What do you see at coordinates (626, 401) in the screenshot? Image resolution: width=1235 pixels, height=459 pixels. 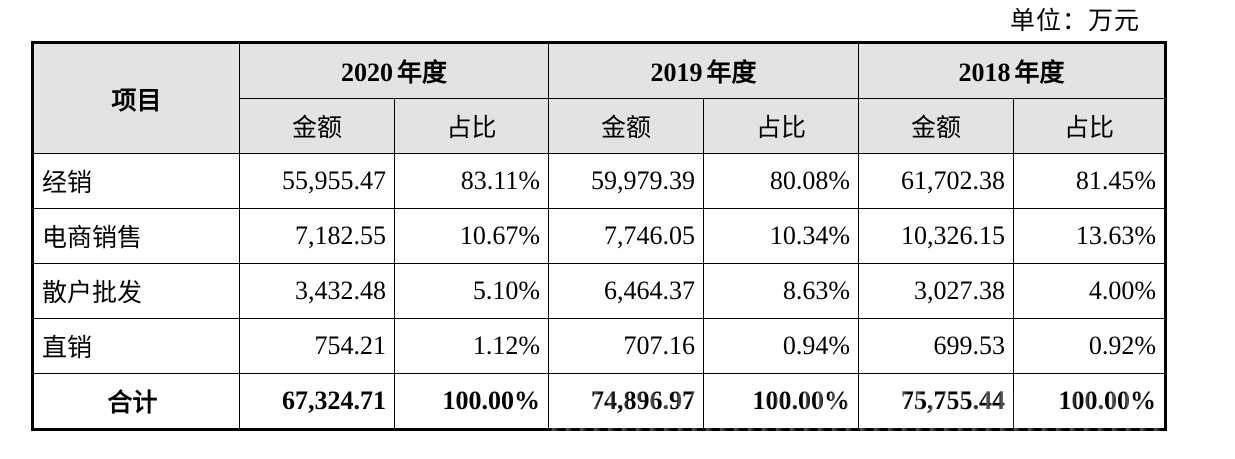 I see `total-2019-amount: 74,896.97` at bounding box center [626, 401].